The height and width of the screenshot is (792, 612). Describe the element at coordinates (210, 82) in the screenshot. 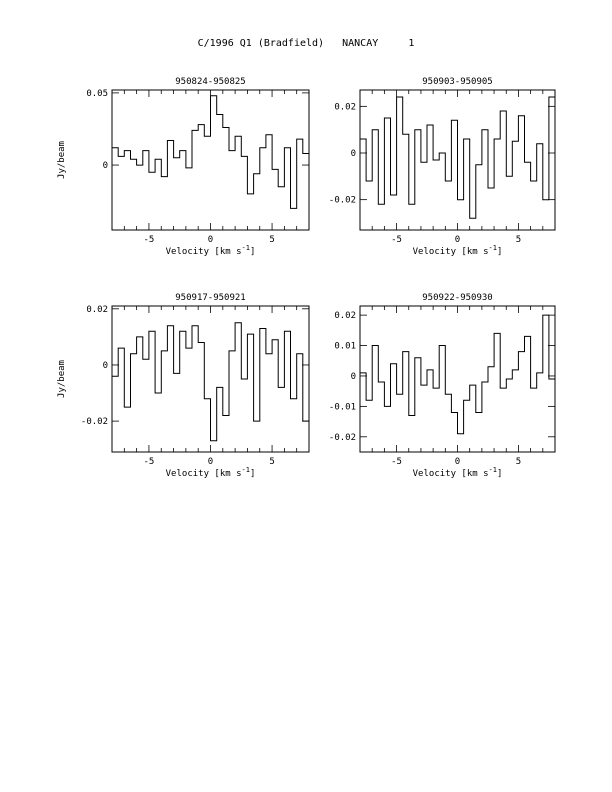

I see `chart-title: 950824-950825` at that location.